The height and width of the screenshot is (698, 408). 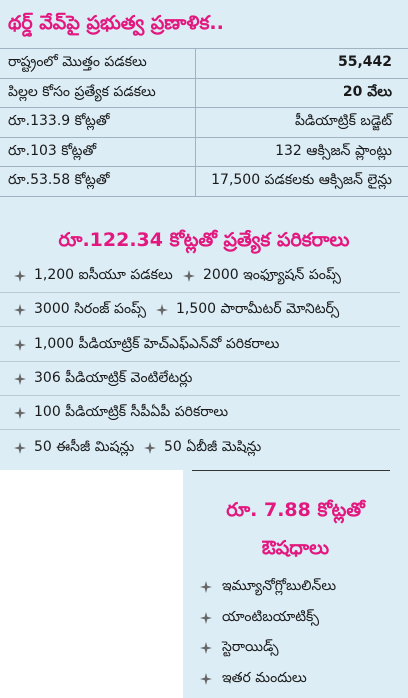 I want to click on equipment-item: 1,500 పారామీటర్ మోనిటర్స్, so click(x=258, y=309).